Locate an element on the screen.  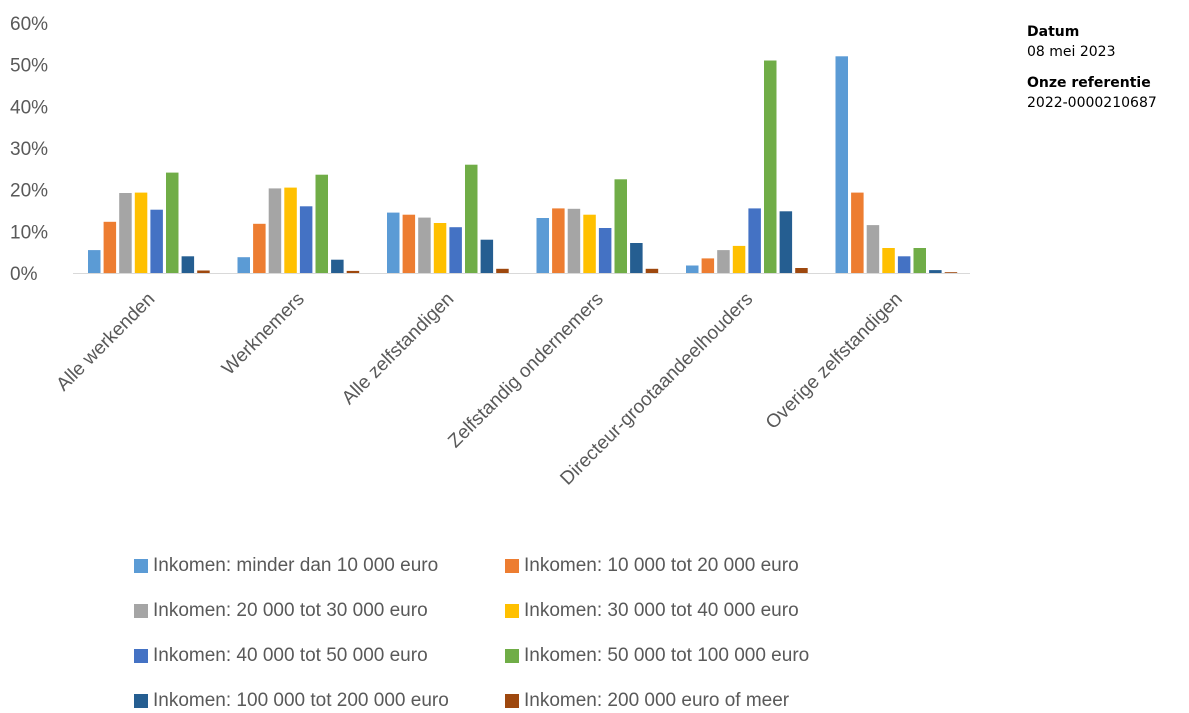
legend-item: Inkomen: 40 000 tot 50 000 euro is located at coordinates (281, 656).